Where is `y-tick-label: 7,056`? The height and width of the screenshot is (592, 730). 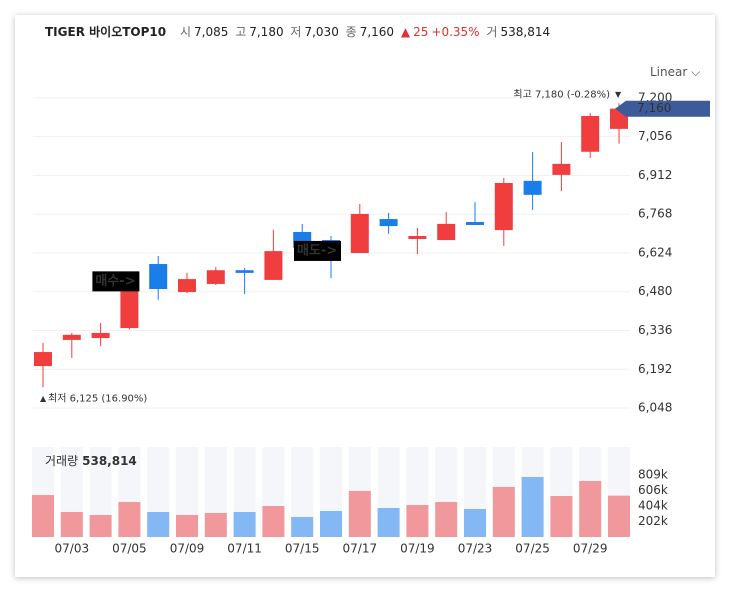 y-tick-label: 7,056 is located at coordinates (655, 136).